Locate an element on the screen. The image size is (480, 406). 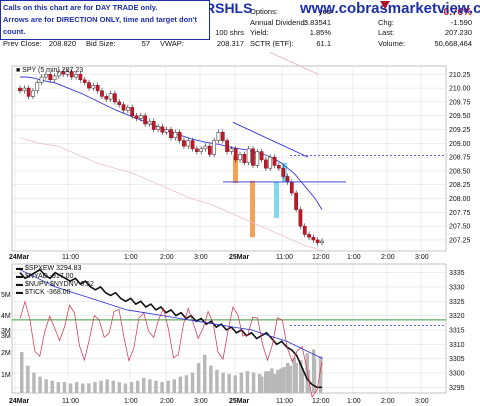
volume-bars is located at coordinates (171, 371).